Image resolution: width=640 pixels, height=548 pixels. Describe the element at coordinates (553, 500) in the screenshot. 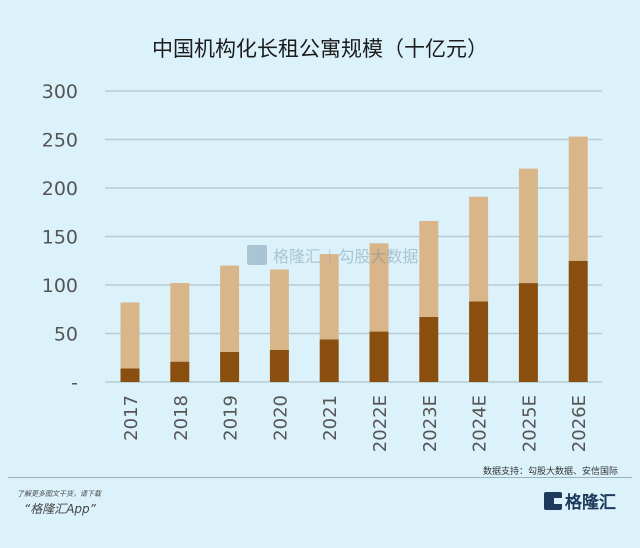

I see `logo-icon` at that location.